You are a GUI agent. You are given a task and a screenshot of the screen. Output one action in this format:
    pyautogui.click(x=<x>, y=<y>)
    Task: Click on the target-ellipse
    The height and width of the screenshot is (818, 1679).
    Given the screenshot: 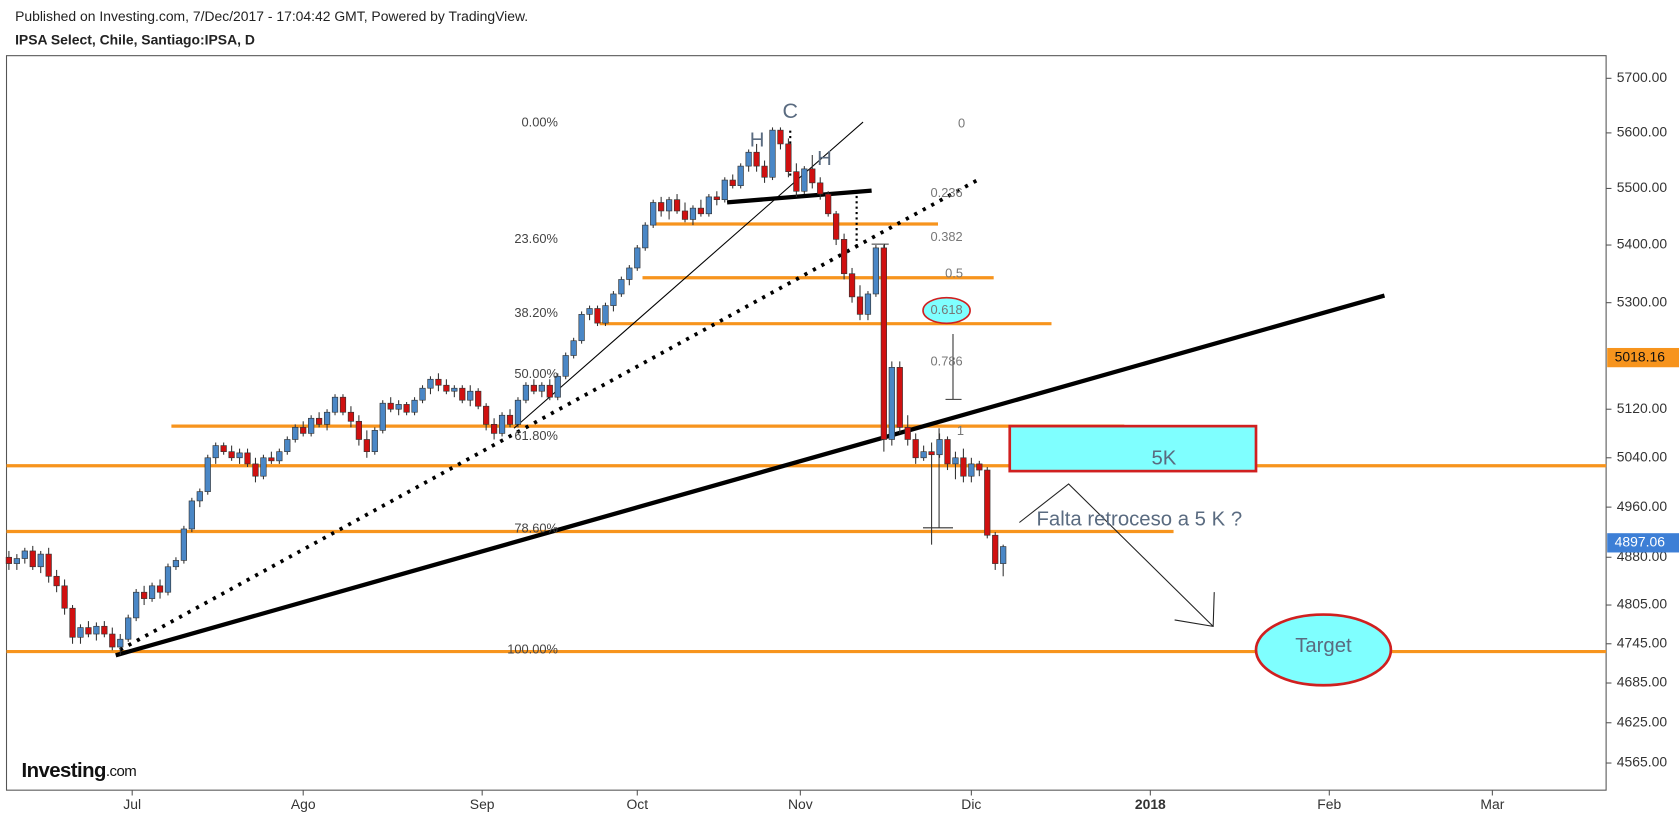 What is the action you would take?
    pyautogui.click(x=1323, y=650)
    